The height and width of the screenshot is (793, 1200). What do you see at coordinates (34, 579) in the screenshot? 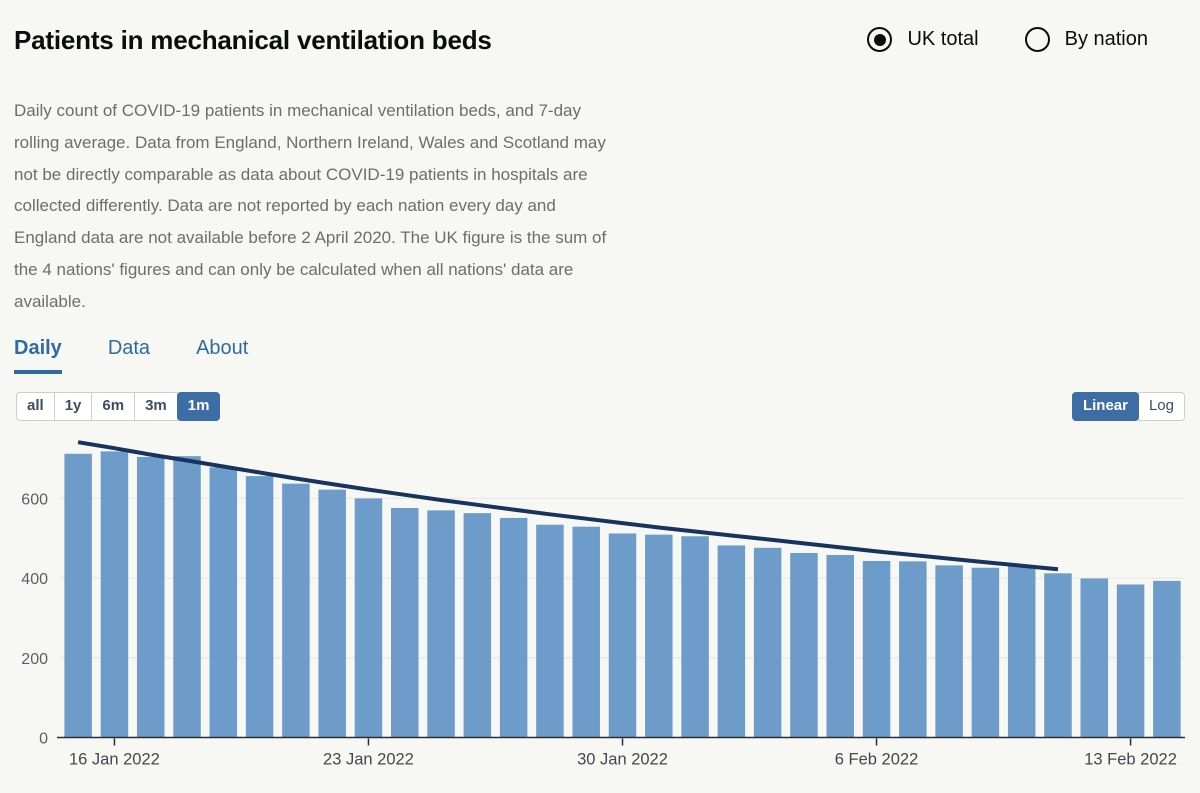
I see `y-axis-label: 400` at bounding box center [34, 579].